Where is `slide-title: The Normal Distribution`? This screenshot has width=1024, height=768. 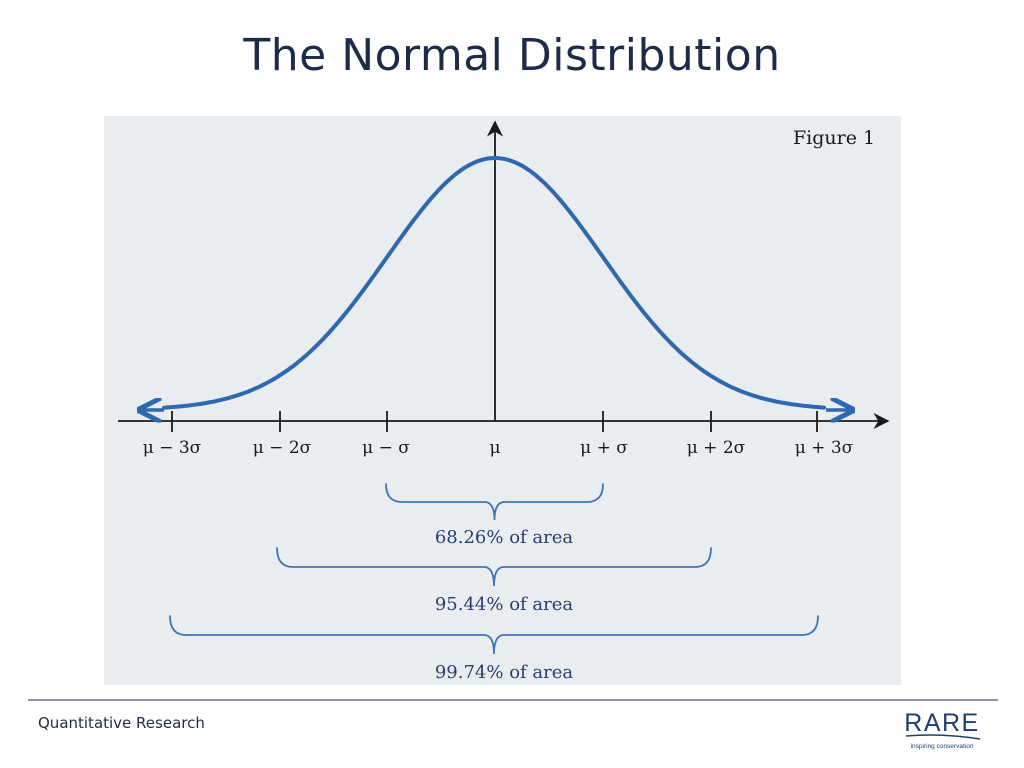
slide-title: The Normal Distribution is located at coordinates (512, 55).